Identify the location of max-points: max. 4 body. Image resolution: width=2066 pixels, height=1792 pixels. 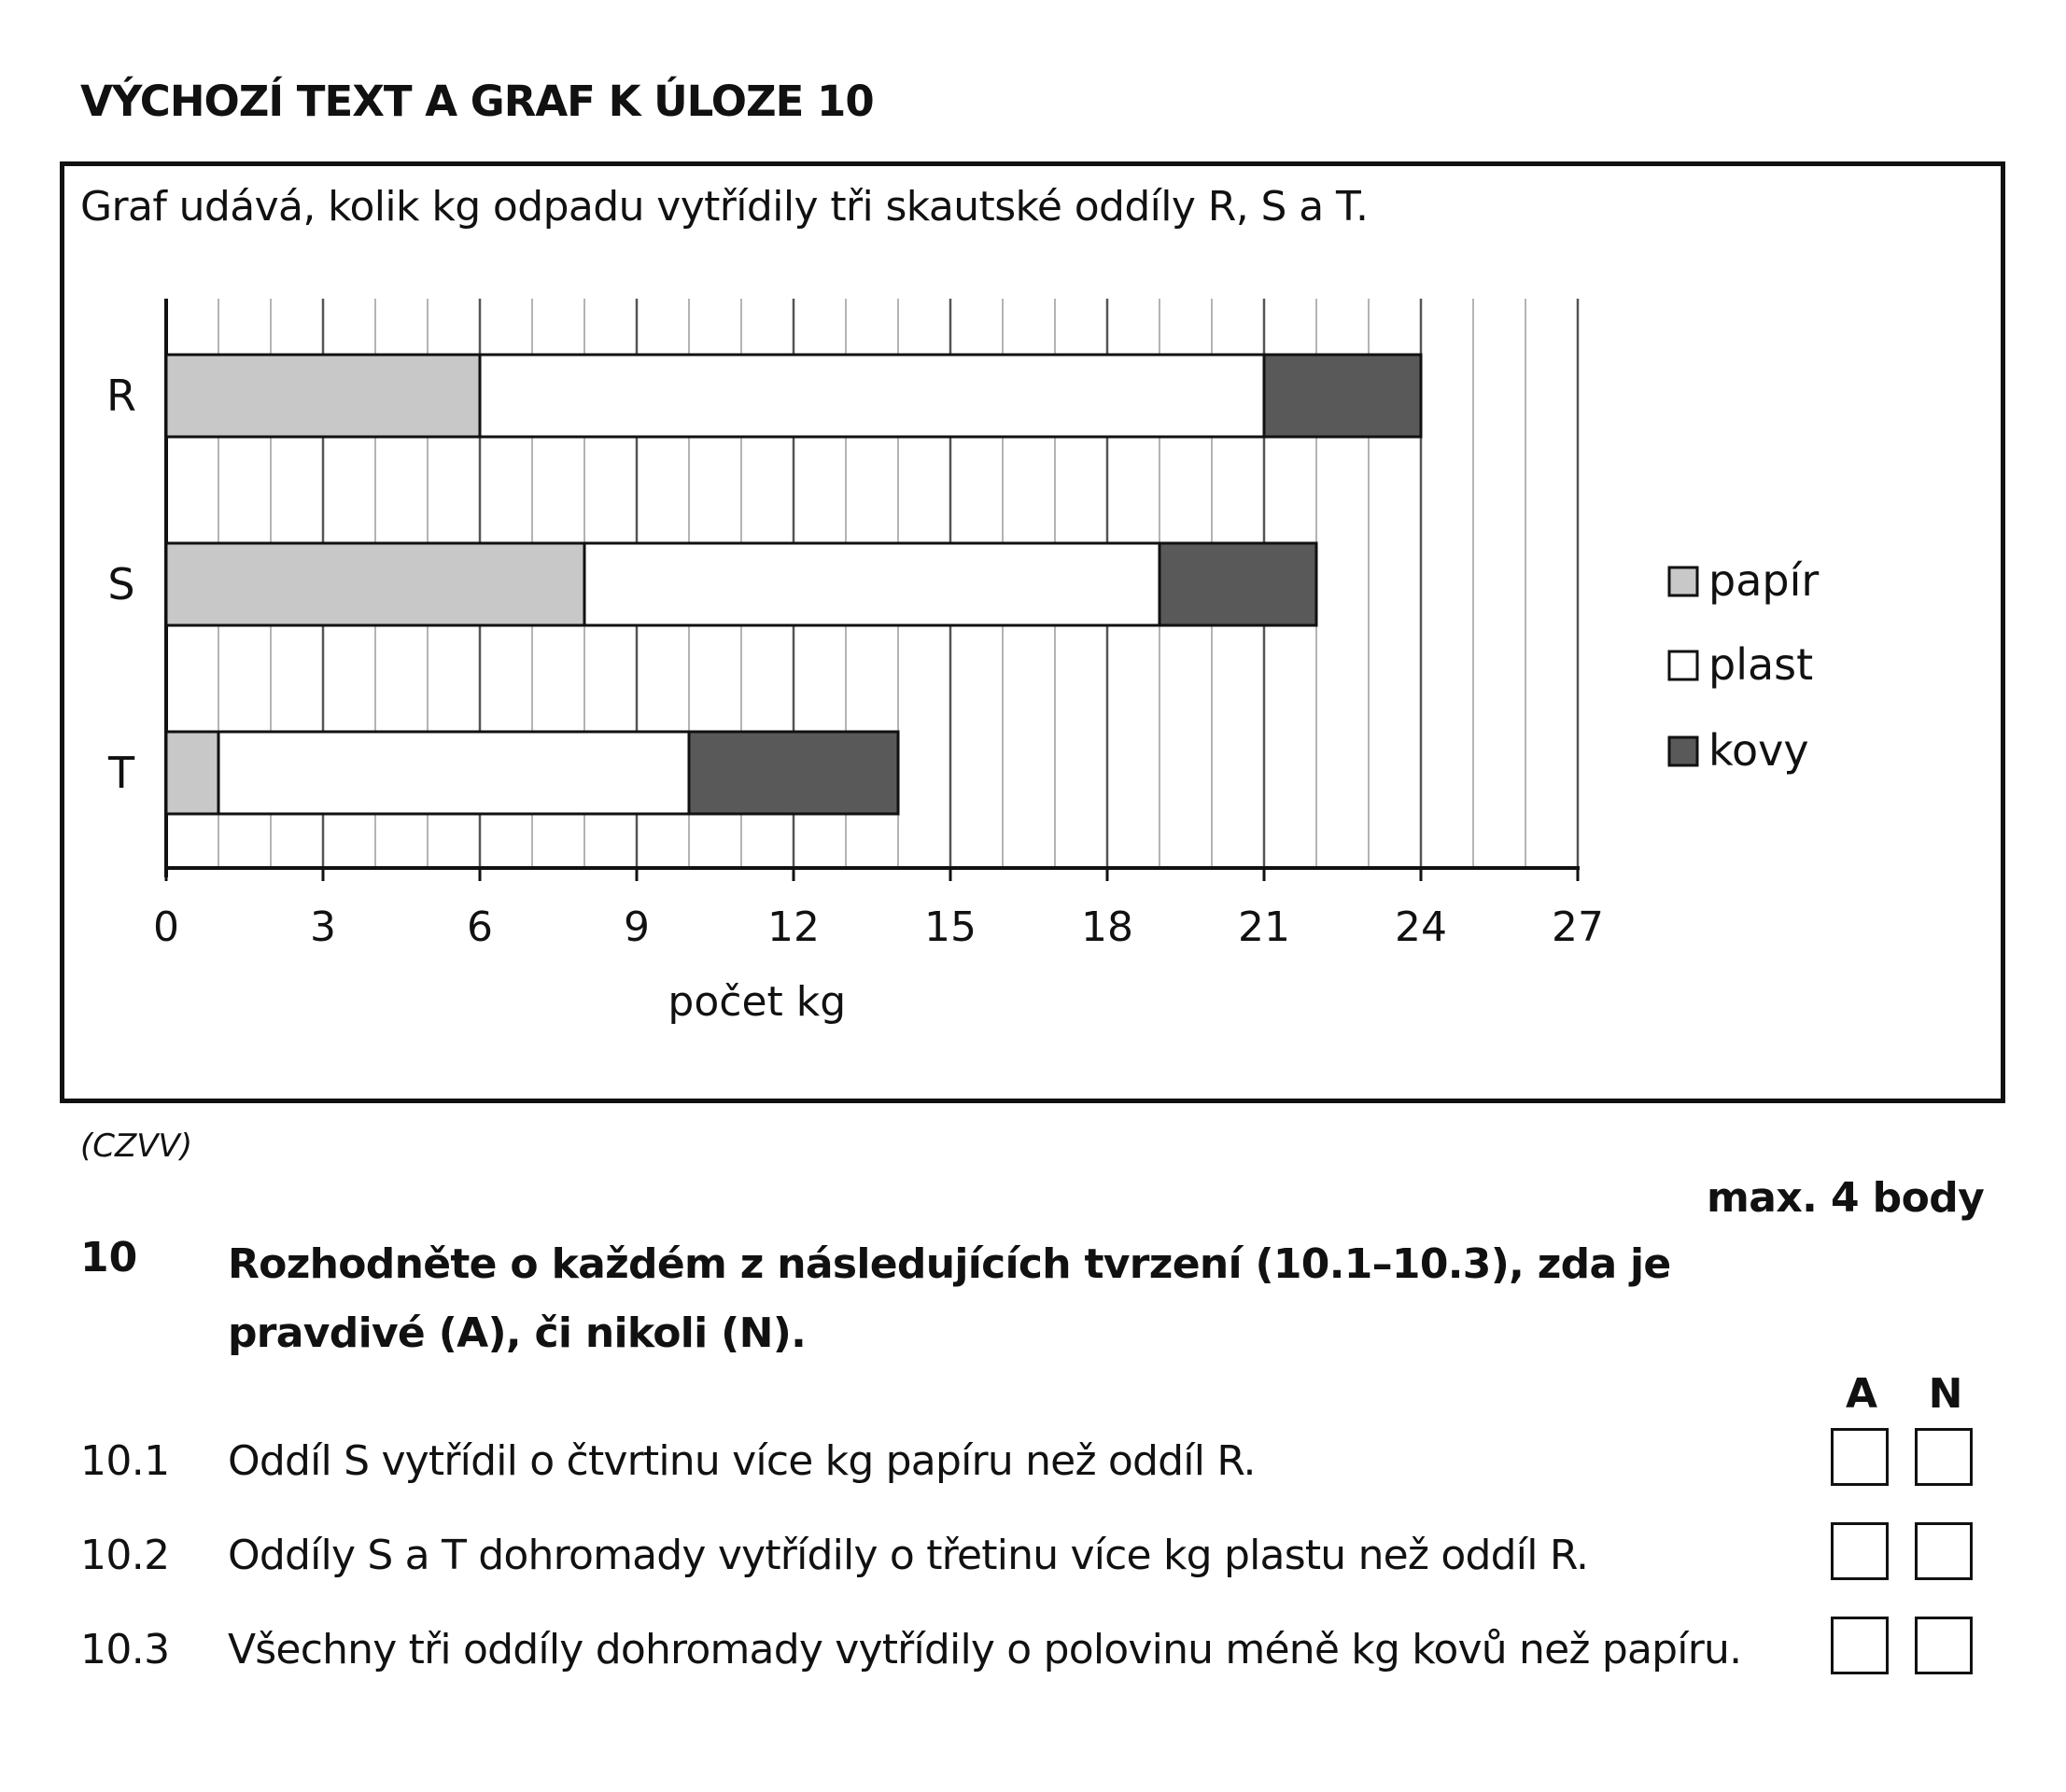
(1846, 1198).